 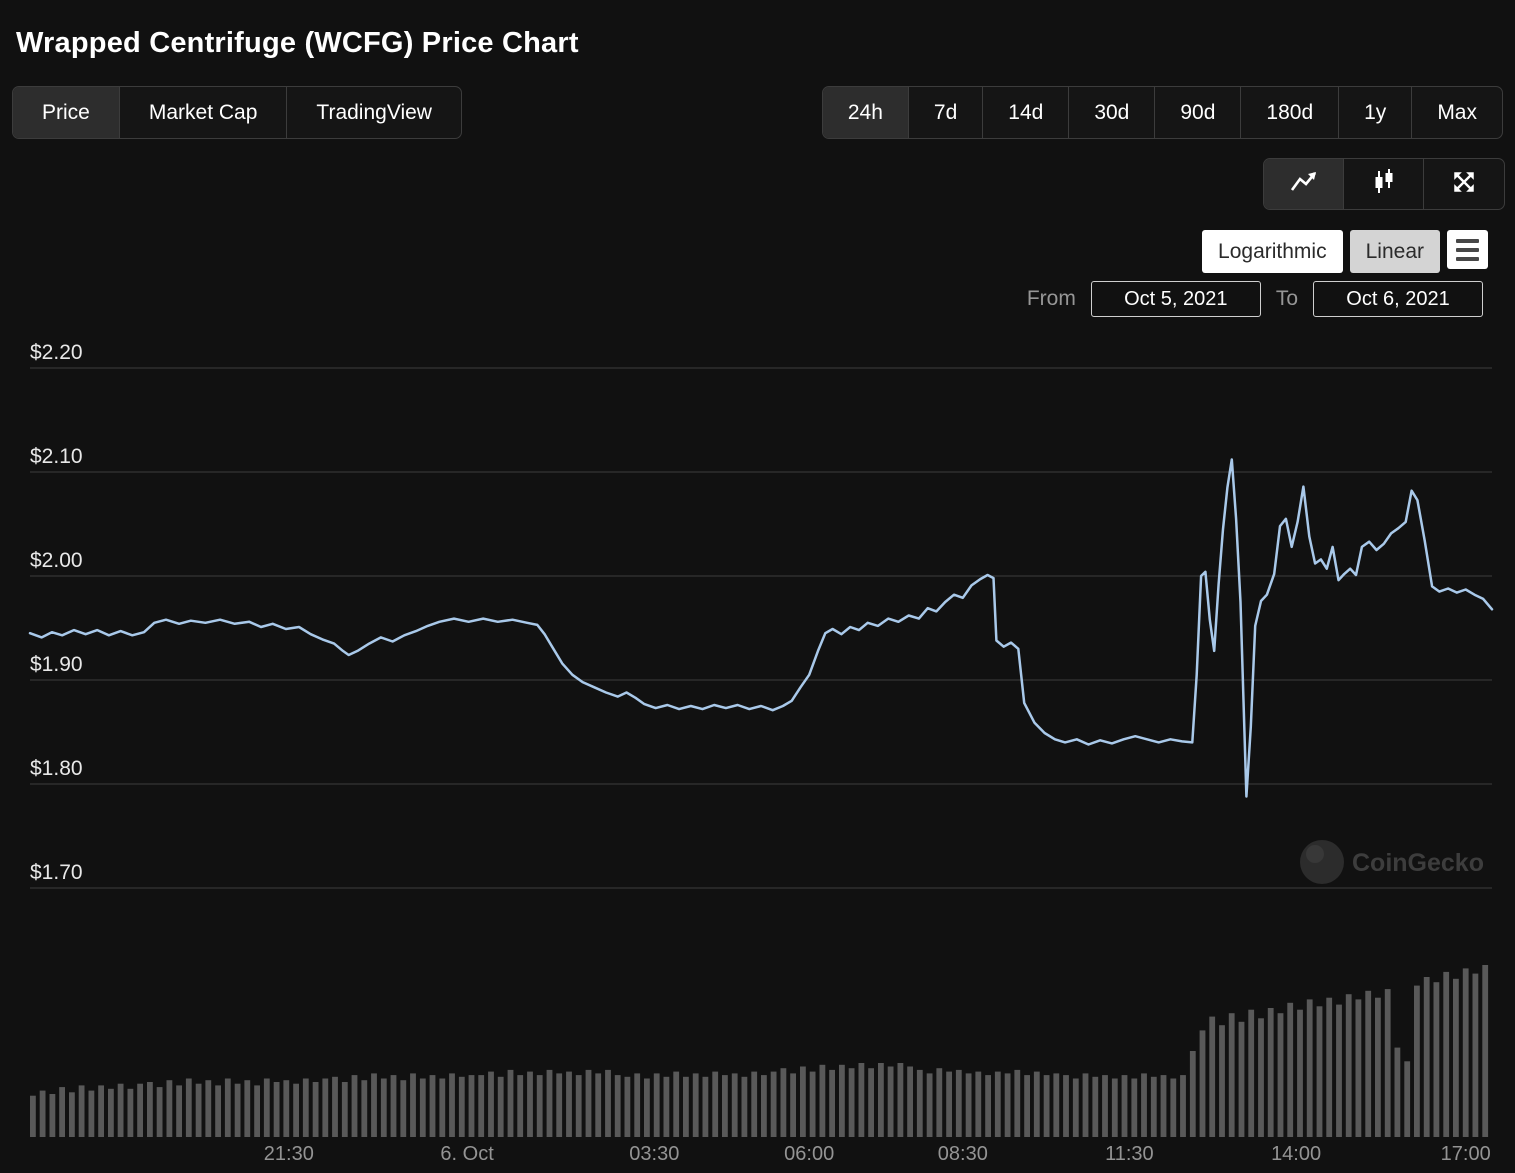 I want to click on line-chart-button, so click(x=1304, y=184).